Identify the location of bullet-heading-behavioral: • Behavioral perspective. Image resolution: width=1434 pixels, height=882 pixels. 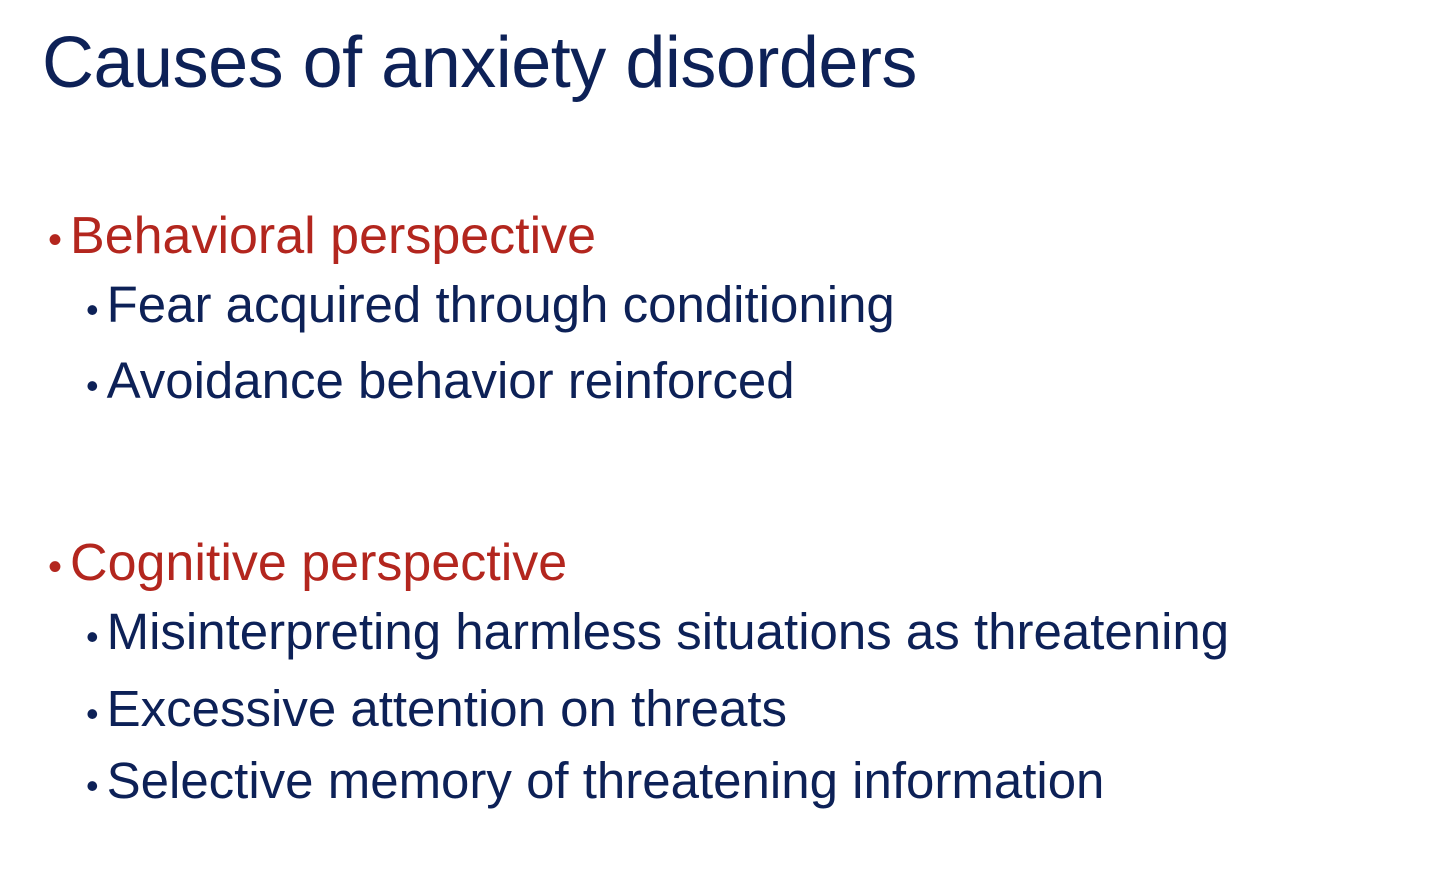
(322, 236).